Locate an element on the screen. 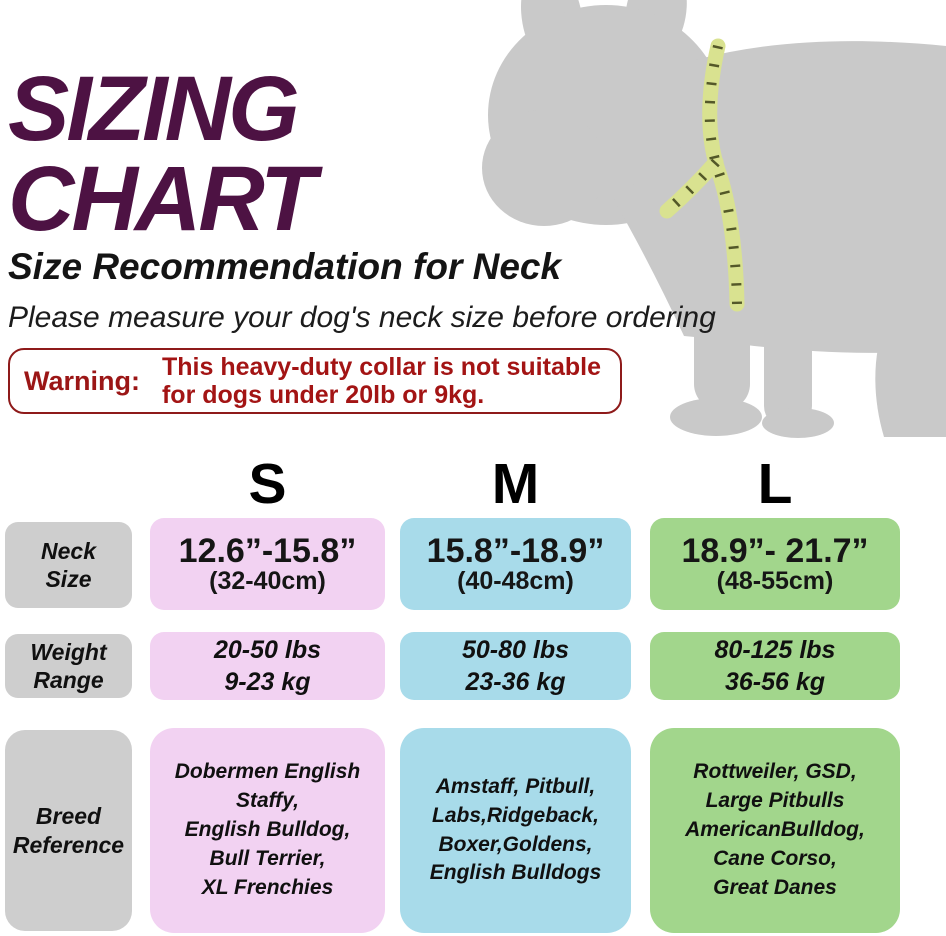 Image resolution: width=946 pixels, height=936 pixels. weight-range-cell-s: 20-50 lbs 9-23 kg is located at coordinates (267, 666).